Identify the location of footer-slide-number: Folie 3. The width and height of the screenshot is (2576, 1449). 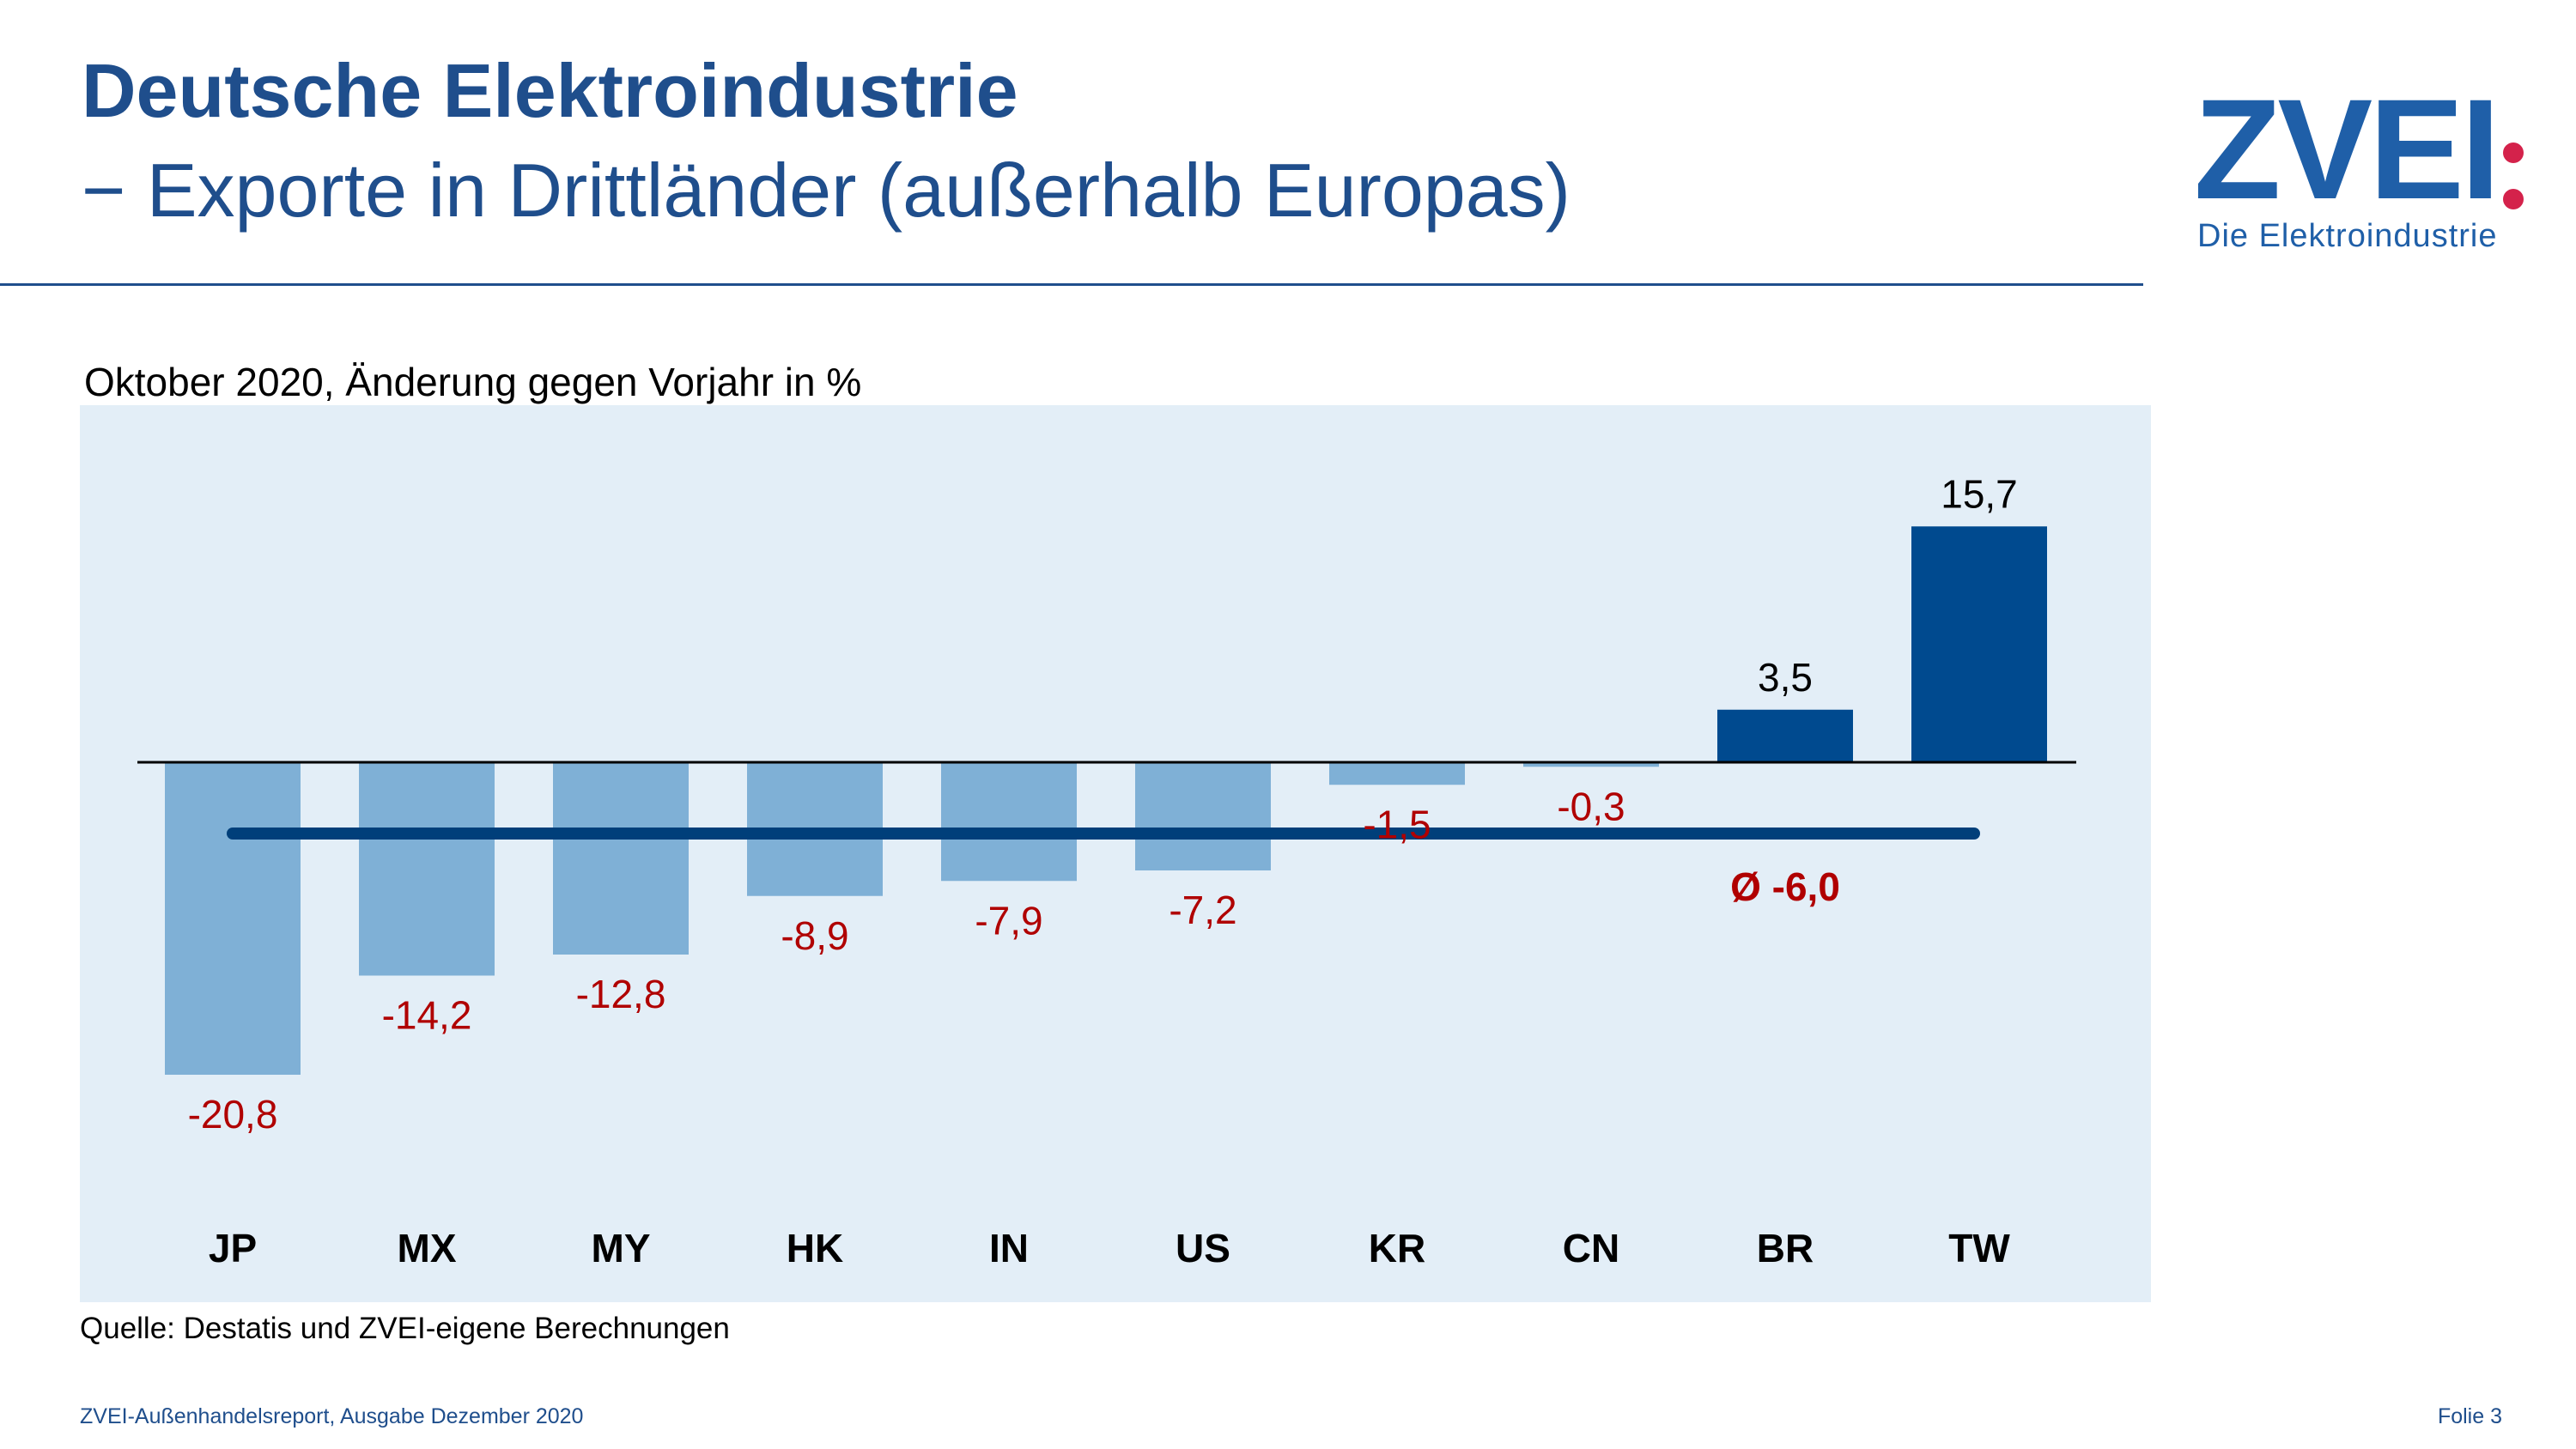
(2470, 1416).